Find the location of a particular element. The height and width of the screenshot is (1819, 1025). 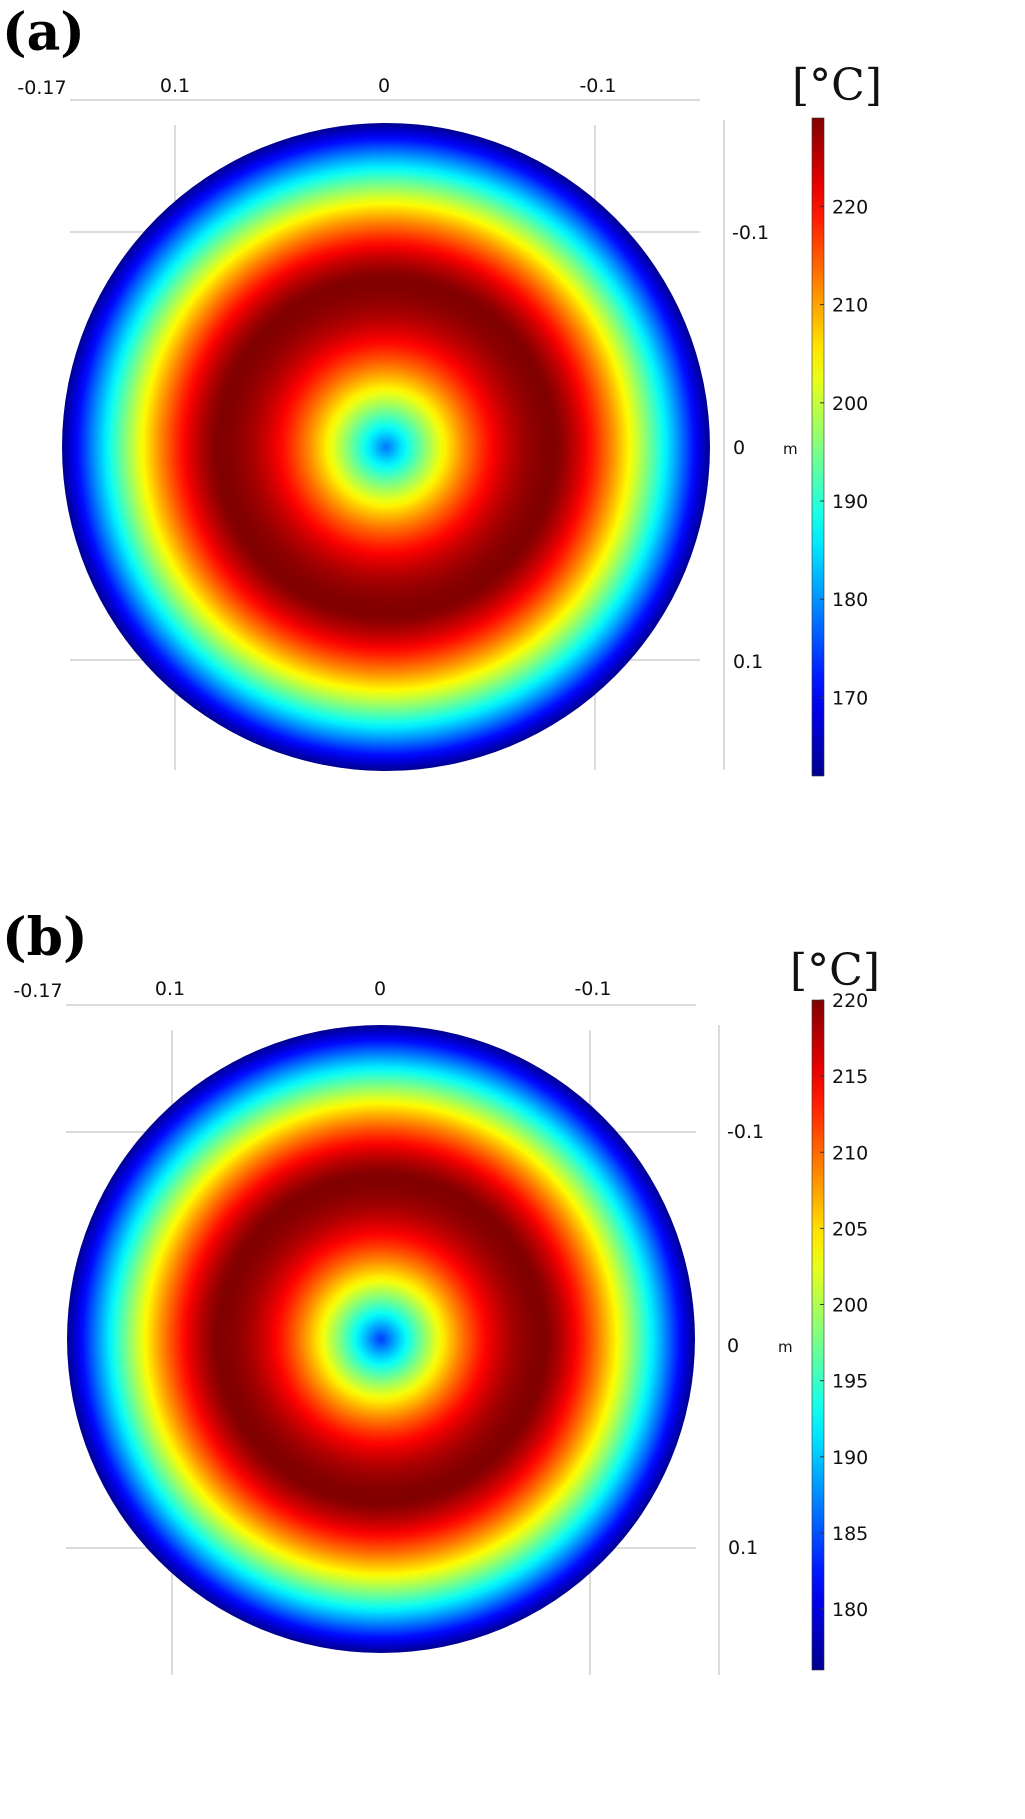

colorbar-tick-label: 185 is located at coordinates (850, 1534).